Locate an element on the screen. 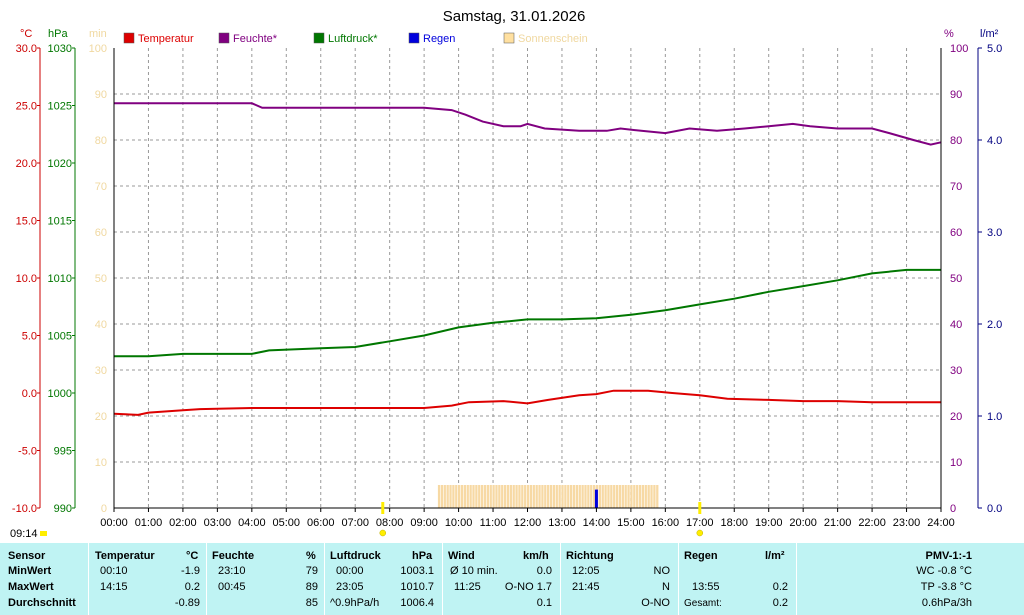  pressure-tick-label: 1010 is located at coordinates (60, 279).